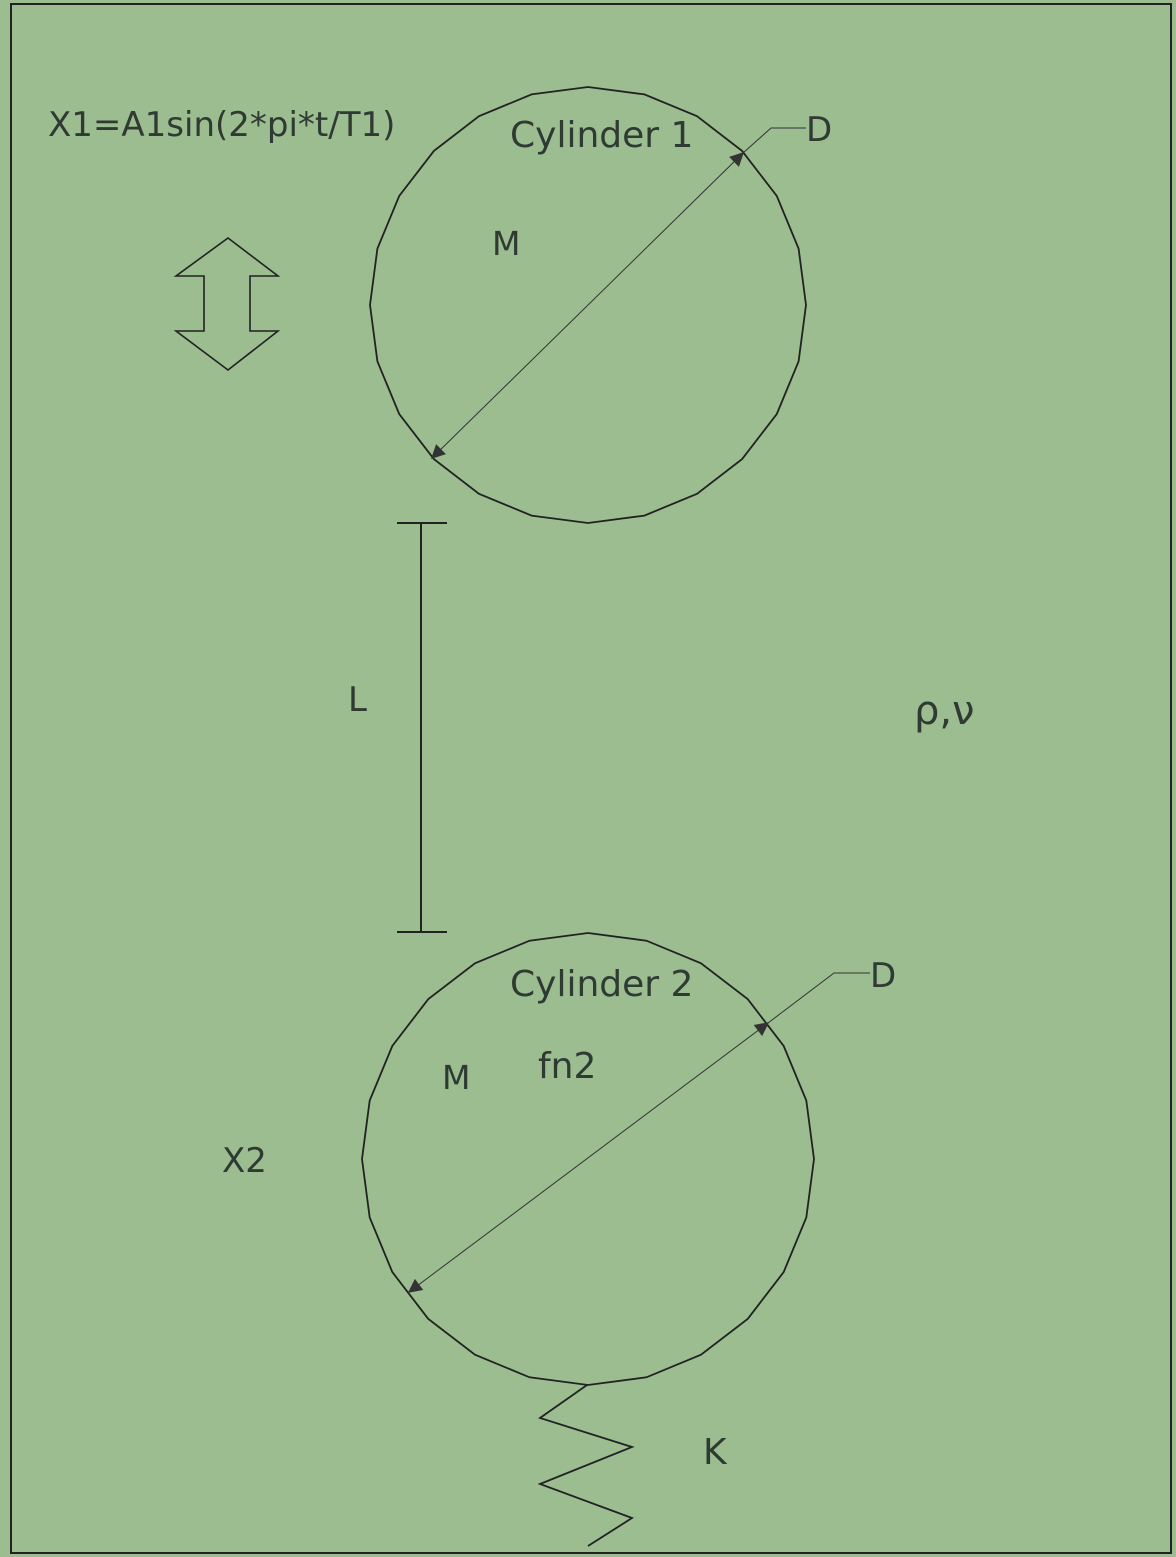 Image resolution: width=1176 pixels, height=1557 pixels. I want to click on spring-stiffness-label: K, so click(715, 1452).